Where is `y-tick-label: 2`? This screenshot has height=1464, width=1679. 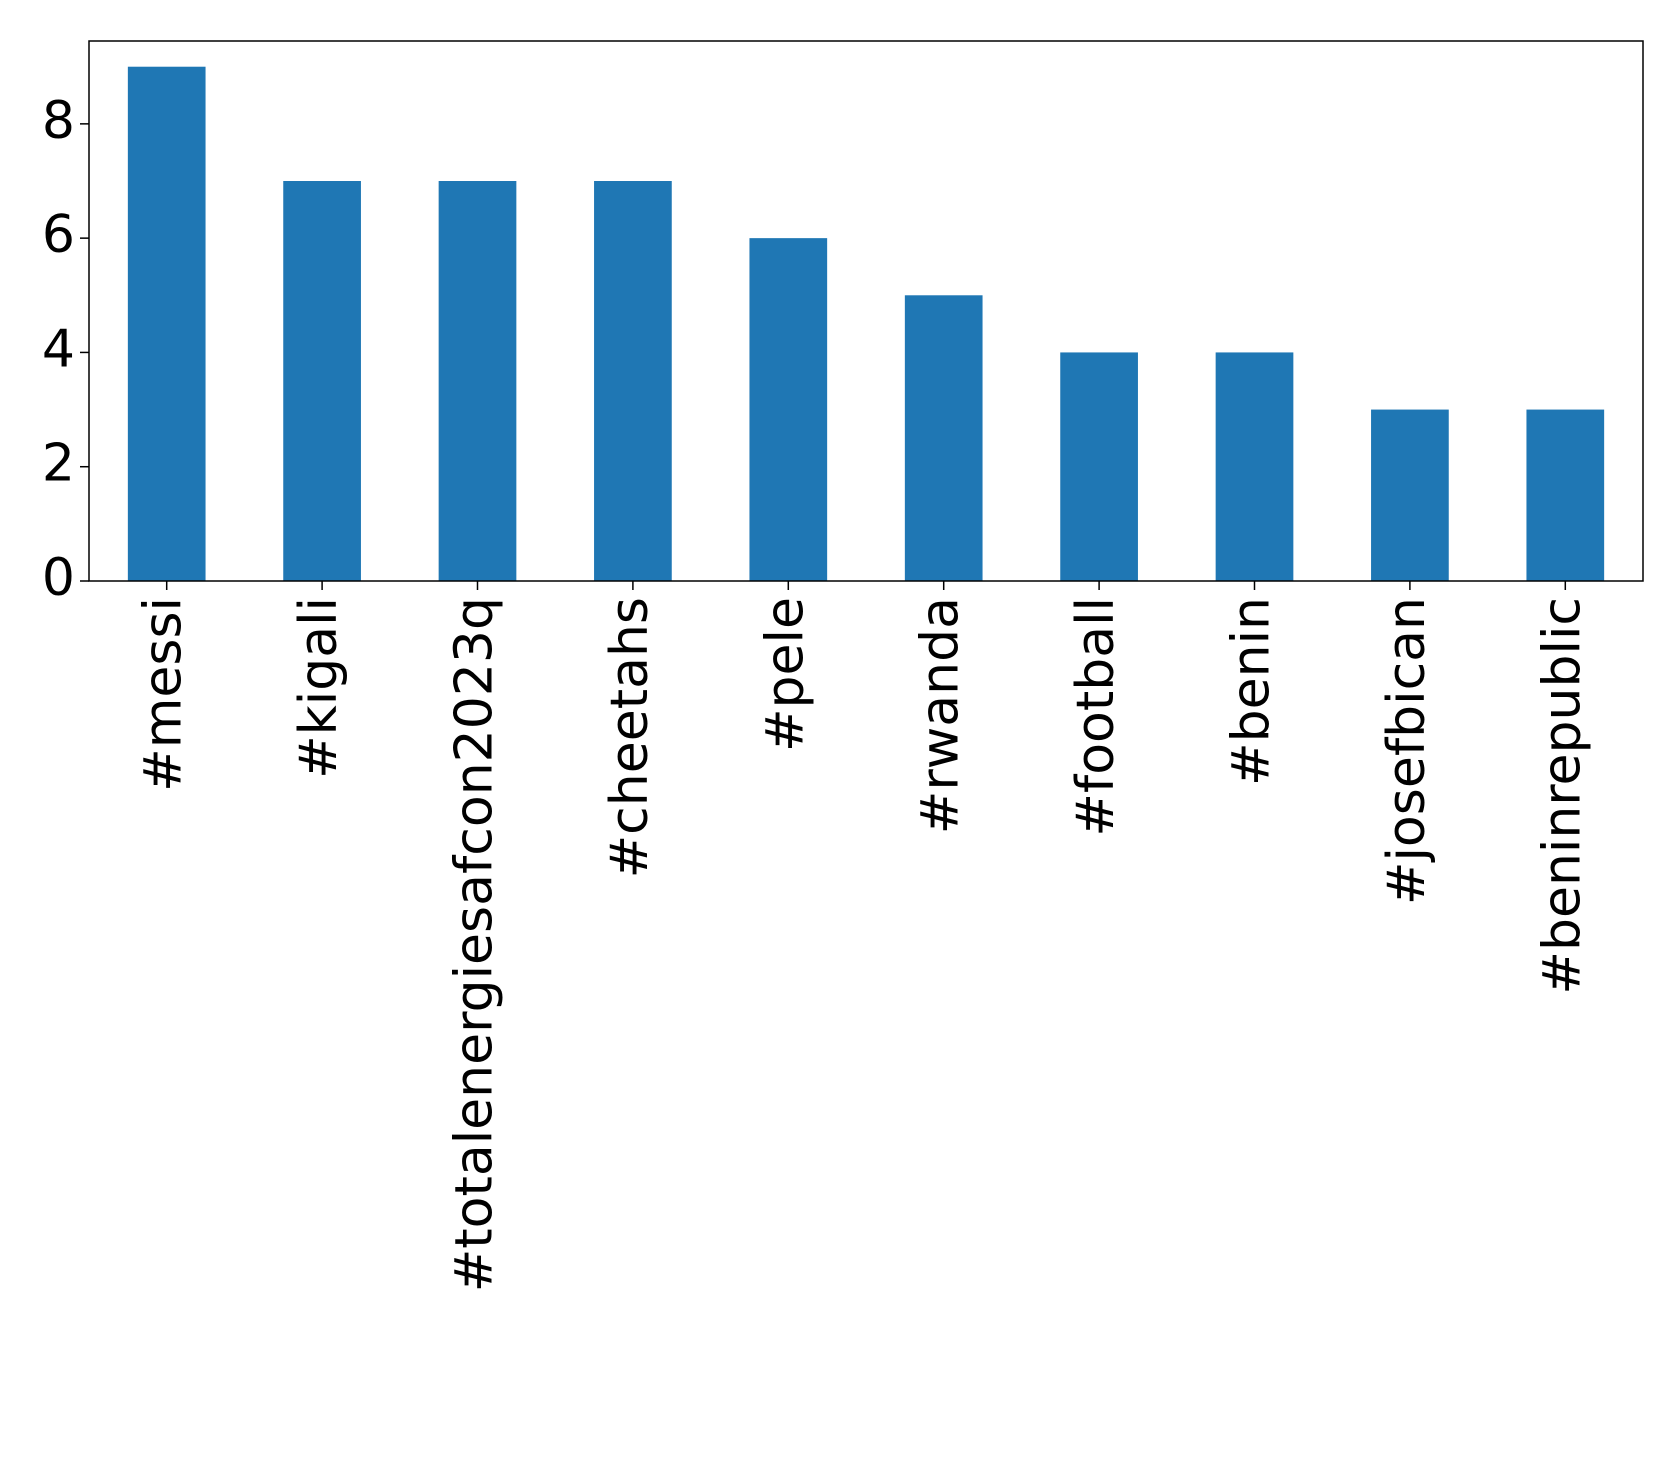 y-tick-label: 2 is located at coordinates (58, 464).